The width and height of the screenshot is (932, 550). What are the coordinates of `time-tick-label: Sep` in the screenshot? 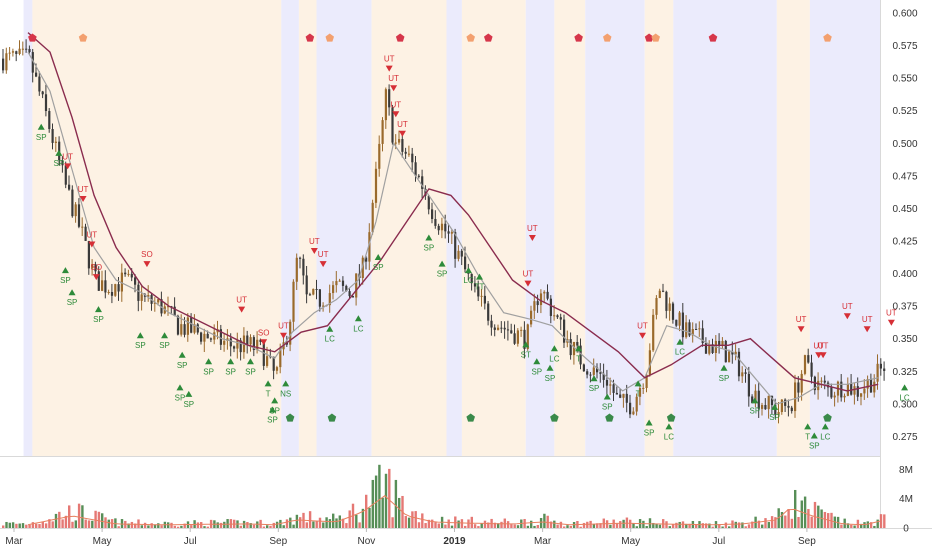 It's located at (807, 541).